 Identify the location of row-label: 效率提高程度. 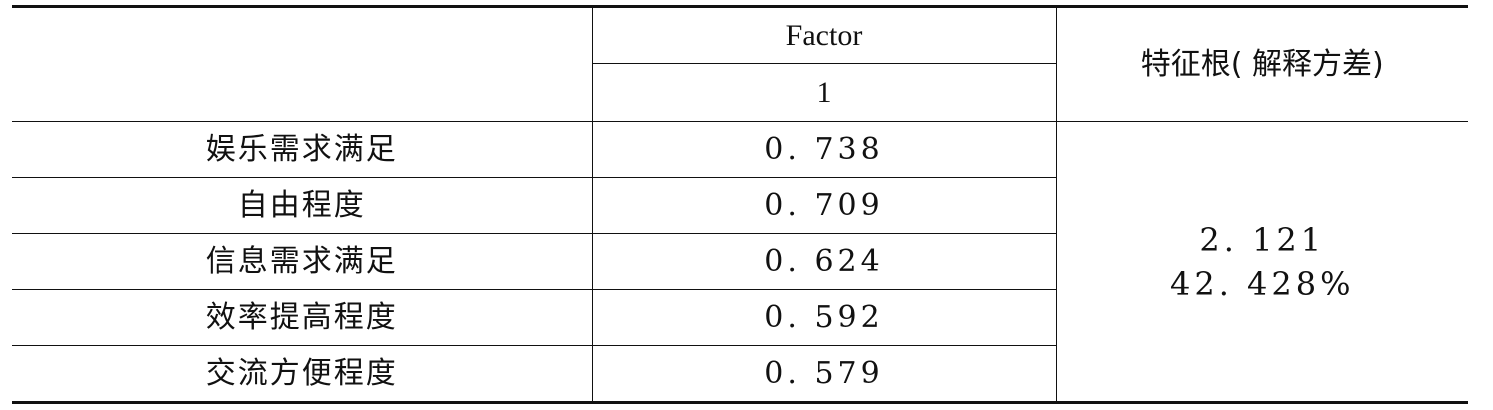
(302, 317).